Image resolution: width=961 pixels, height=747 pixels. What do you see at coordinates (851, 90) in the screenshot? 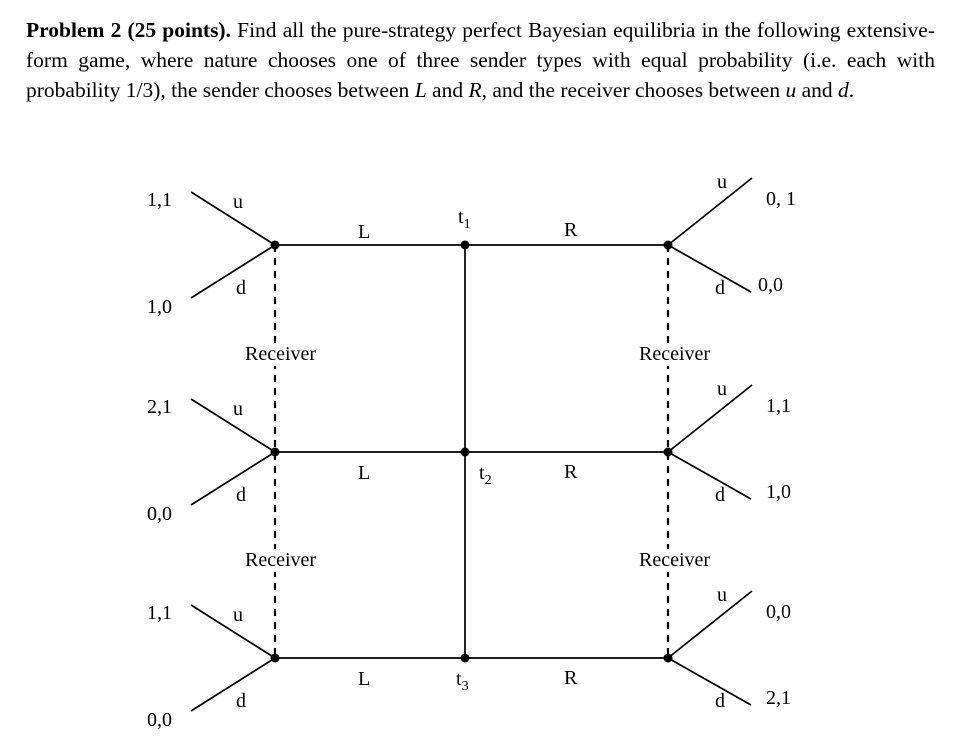
I see `problem-text-segment: .` at bounding box center [851, 90].